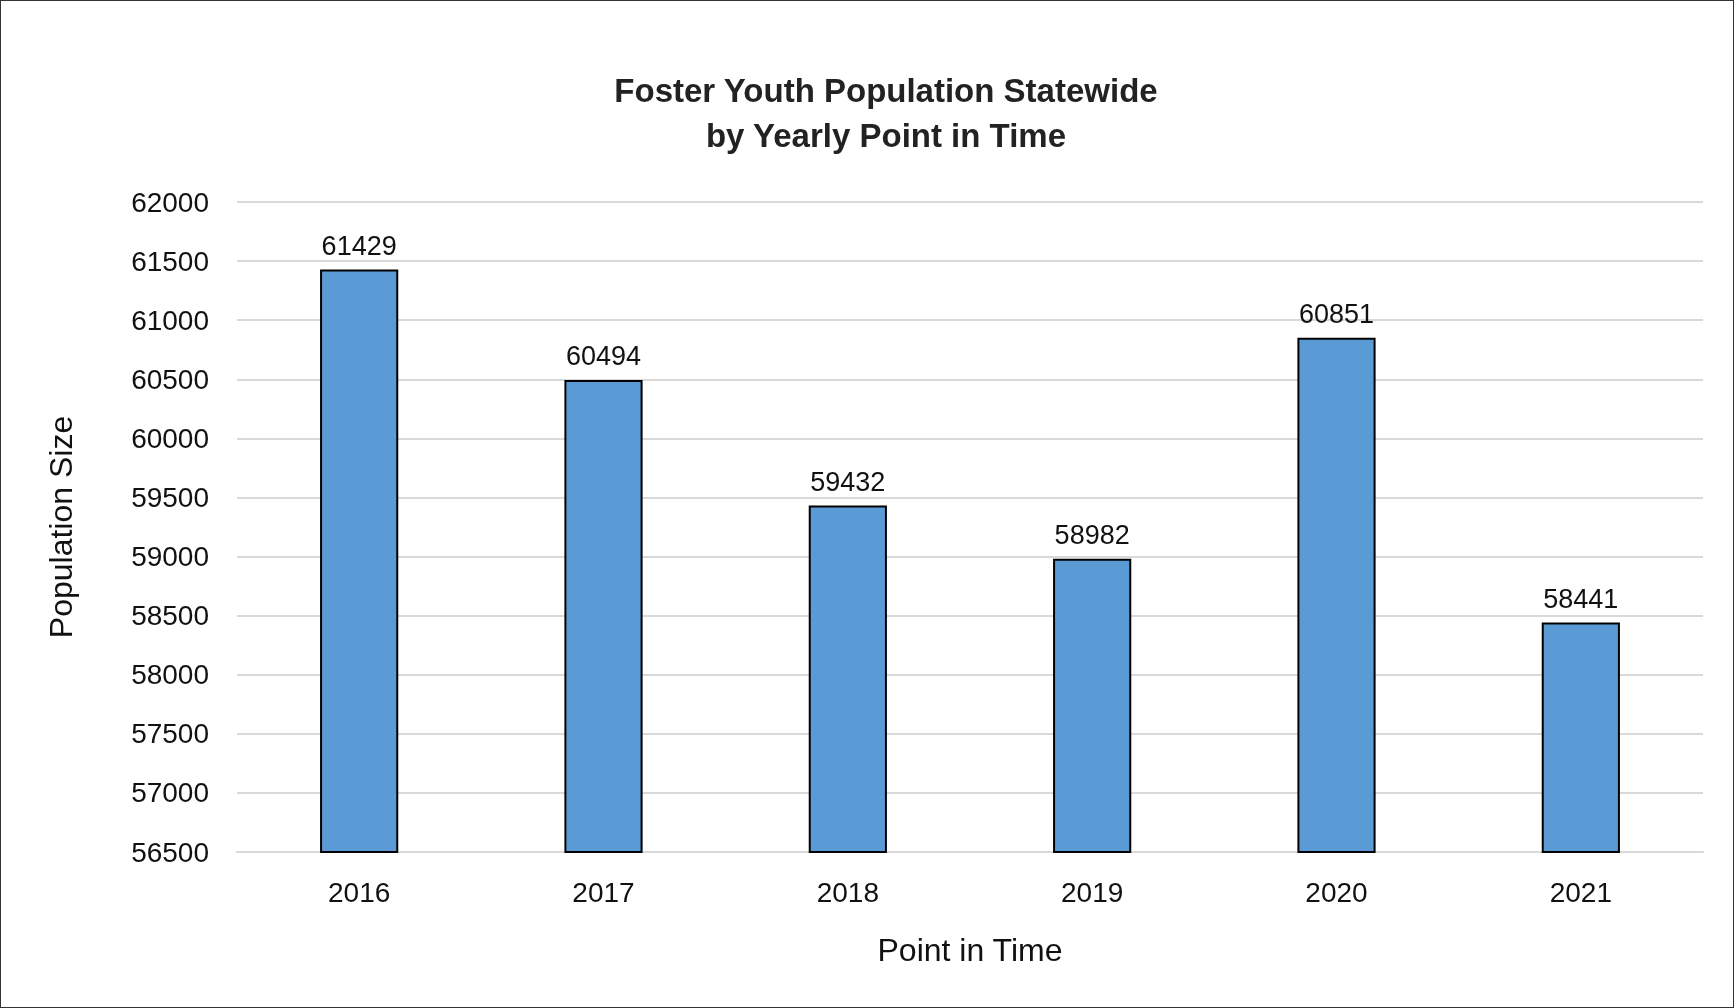 This screenshot has width=1734, height=1008. What do you see at coordinates (170, 202) in the screenshot?
I see `y-tick-label: 62000` at bounding box center [170, 202].